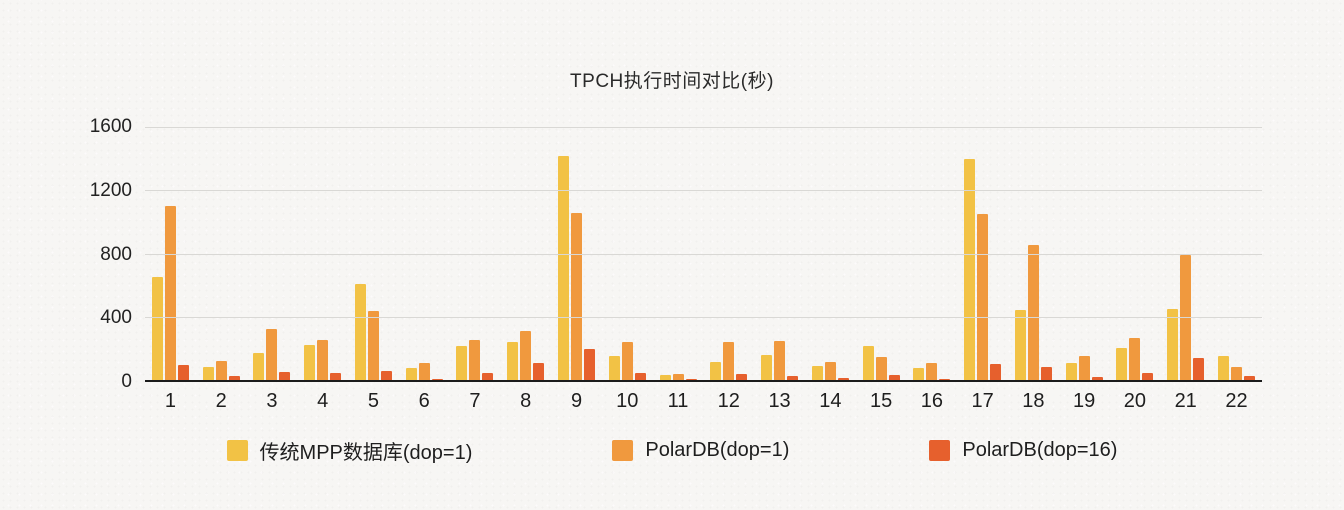 This screenshot has height=510, width=1344. Describe the element at coordinates (221, 401) in the screenshot. I see `x-axis-tick-label-2: 2` at that location.